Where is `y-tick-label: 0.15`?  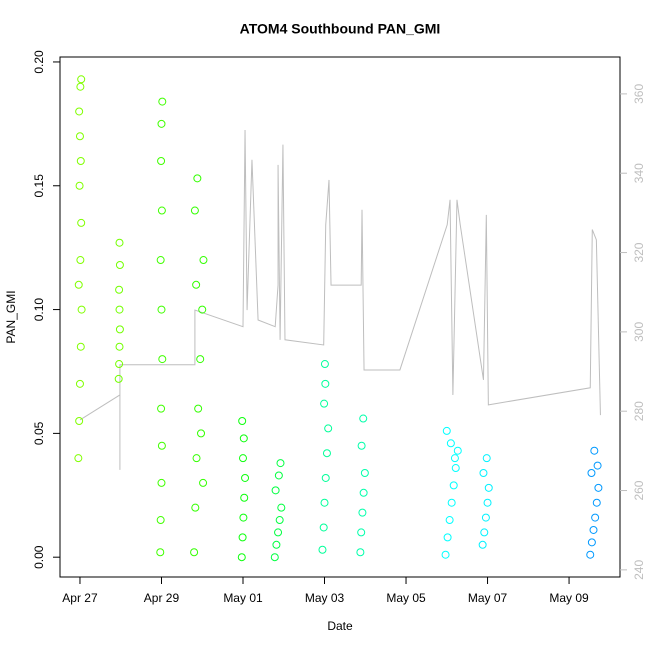 y-tick-label: 0.15 is located at coordinates (39, 186).